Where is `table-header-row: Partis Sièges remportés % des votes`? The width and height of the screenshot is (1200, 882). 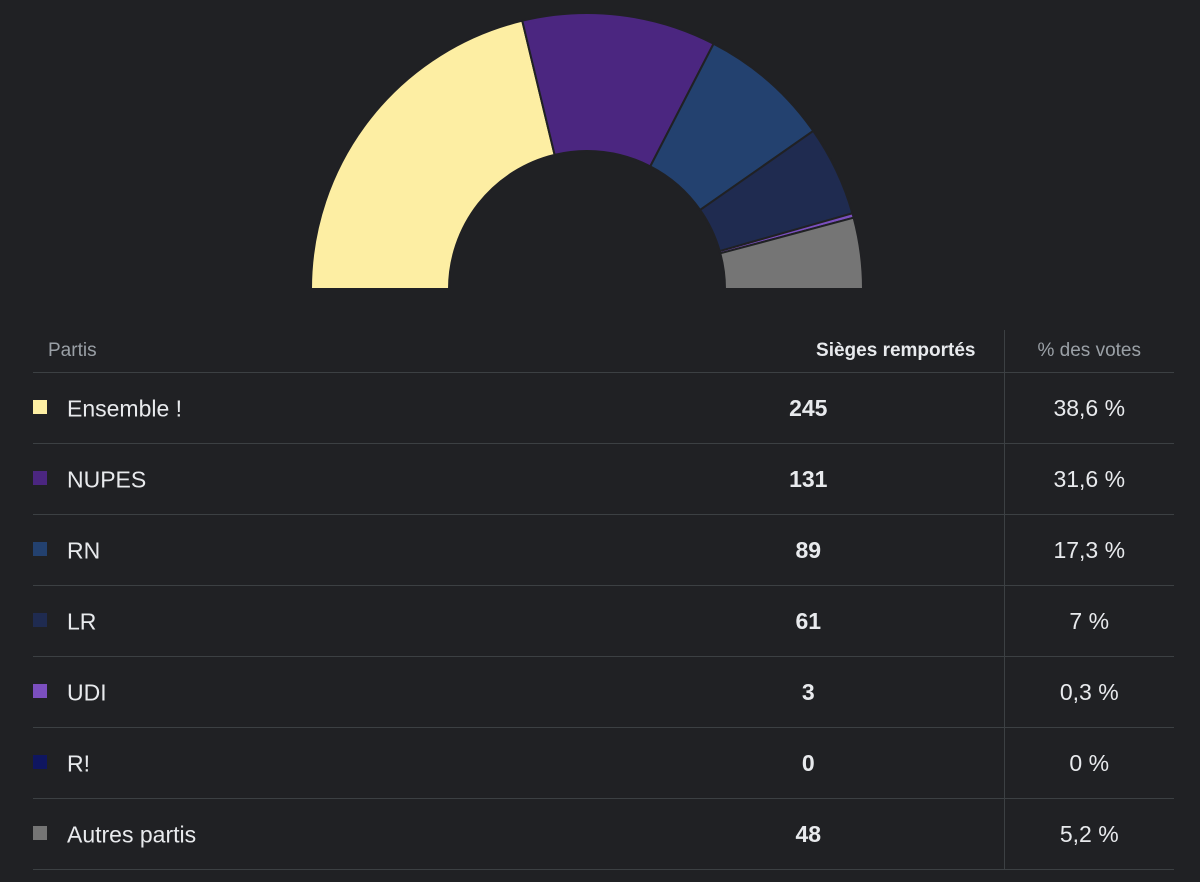 table-header-row: Partis Sièges remportés % des votes is located at coordinates (603, 351).